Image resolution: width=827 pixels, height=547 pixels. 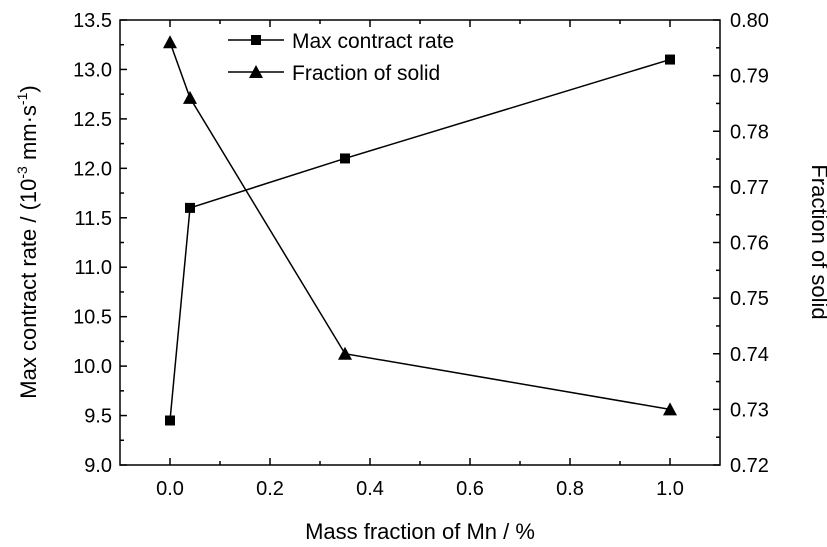 I want to click on y-left-tick-label-6: 12.0, so click(x=92, y=169).